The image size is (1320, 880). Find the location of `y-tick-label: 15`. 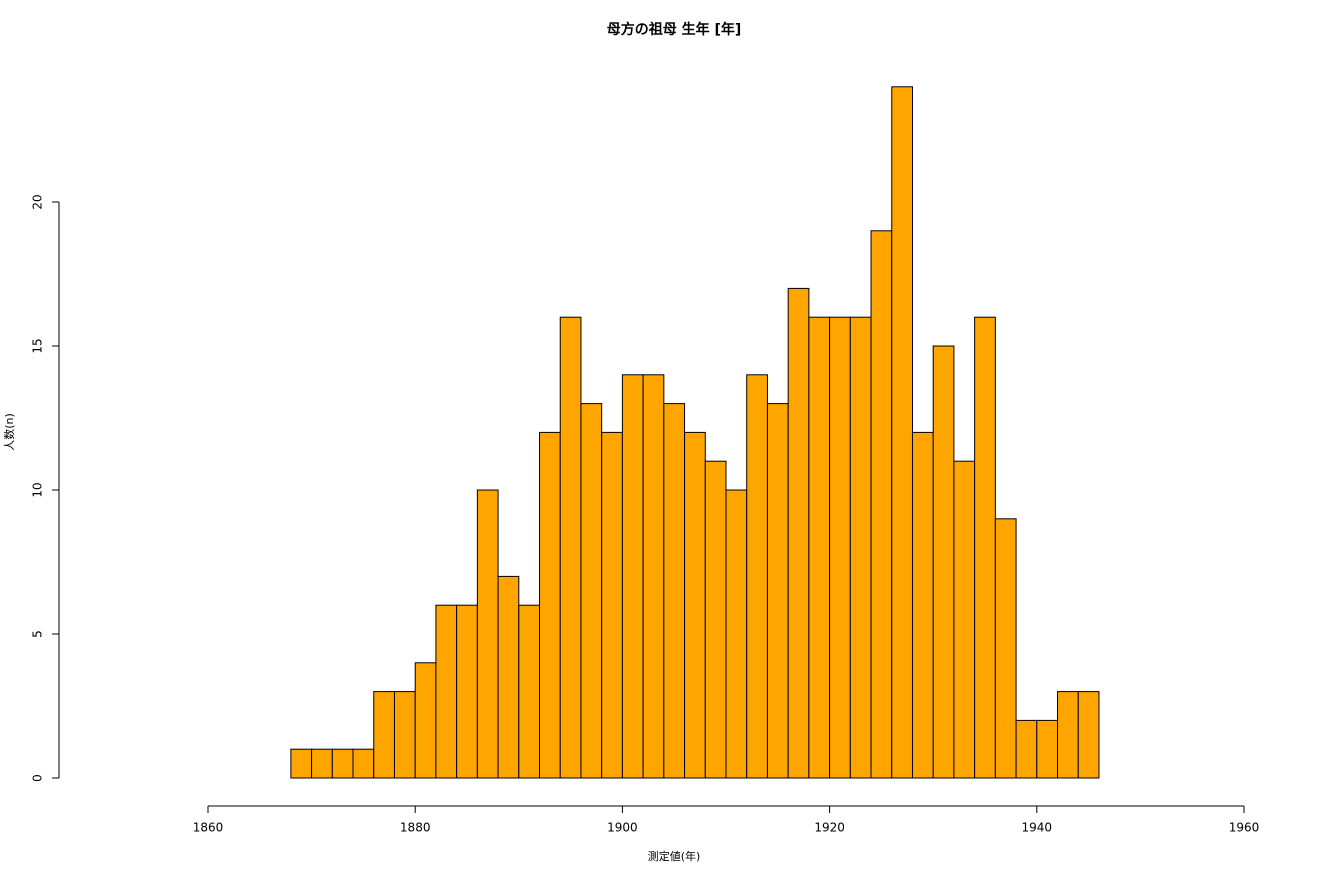

y-tick-label: 15 is located at coordinates (38, 345).